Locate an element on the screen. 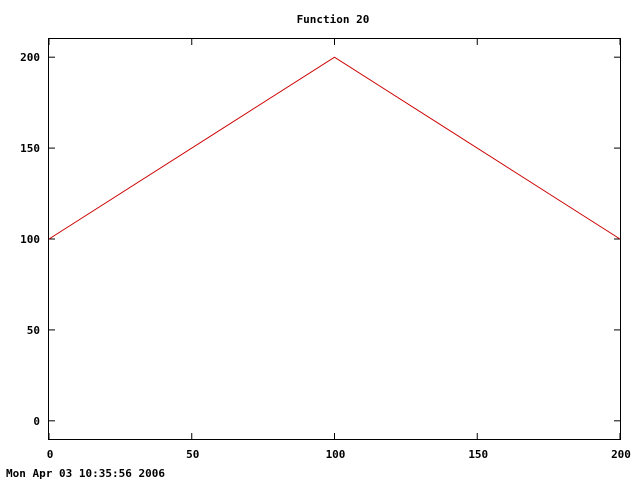 Image resolution: width=640 pixels, height=480 pixels. x-tick-label: 150 is located at coordinates (478, 454).